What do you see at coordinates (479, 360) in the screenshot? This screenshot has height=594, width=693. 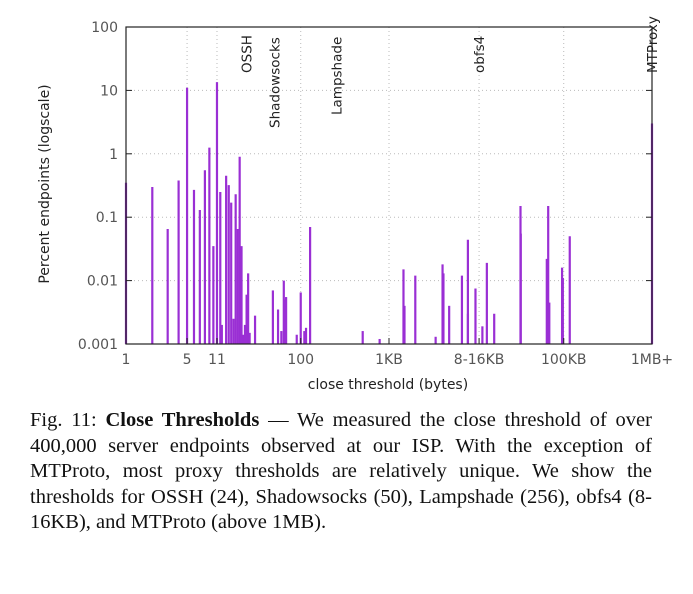 I see `x-tick-label: 8-16KB` at bounding box center [479, 360].